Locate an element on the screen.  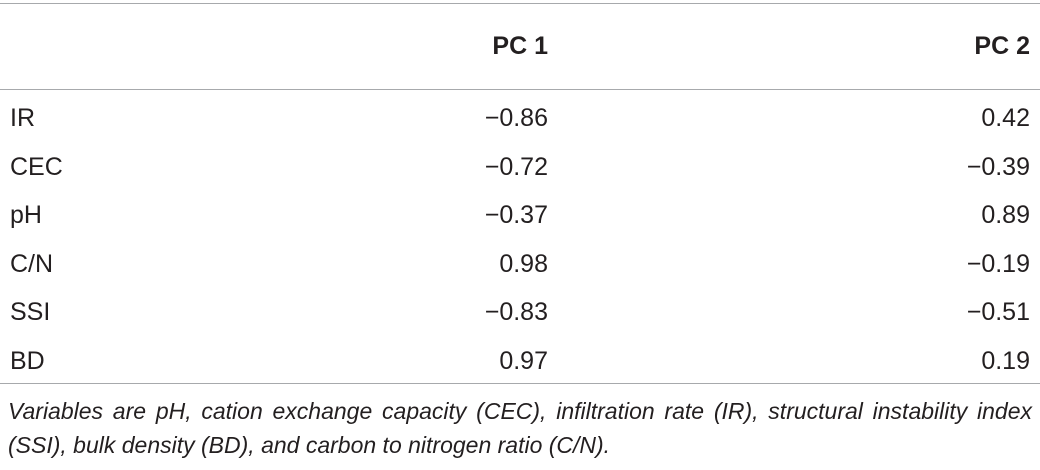
column-header-pc1: PC 1 is located at coordinates (520, 46).